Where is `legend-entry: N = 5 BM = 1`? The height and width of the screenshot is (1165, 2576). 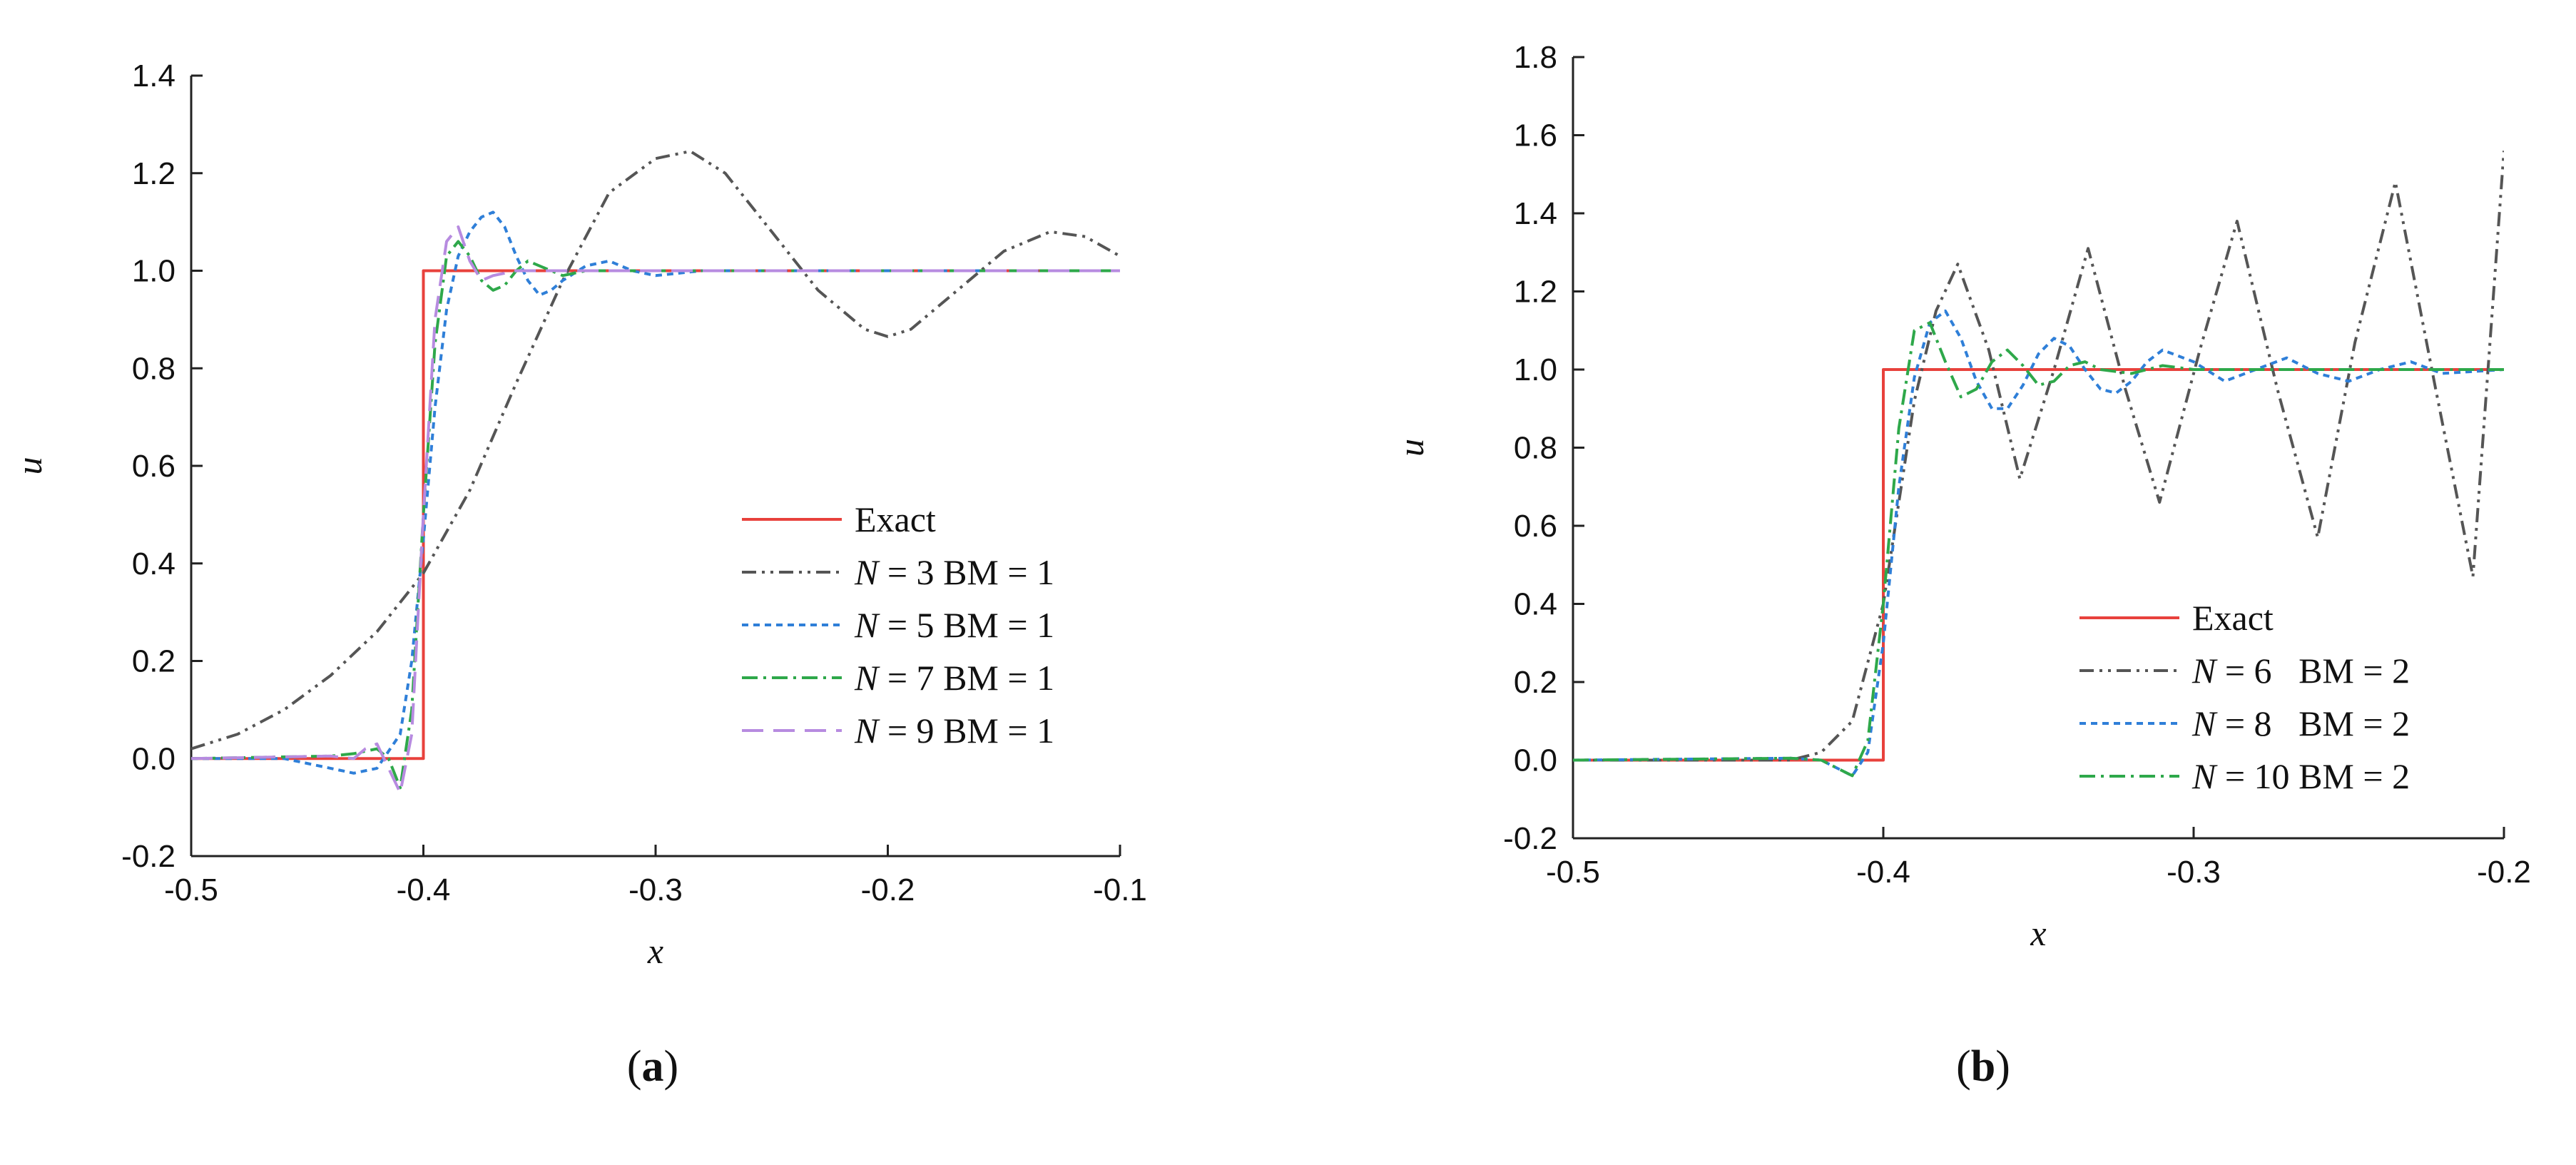 legend-entry: N = 5 BM = 1 is located at coordinates (954, 625).